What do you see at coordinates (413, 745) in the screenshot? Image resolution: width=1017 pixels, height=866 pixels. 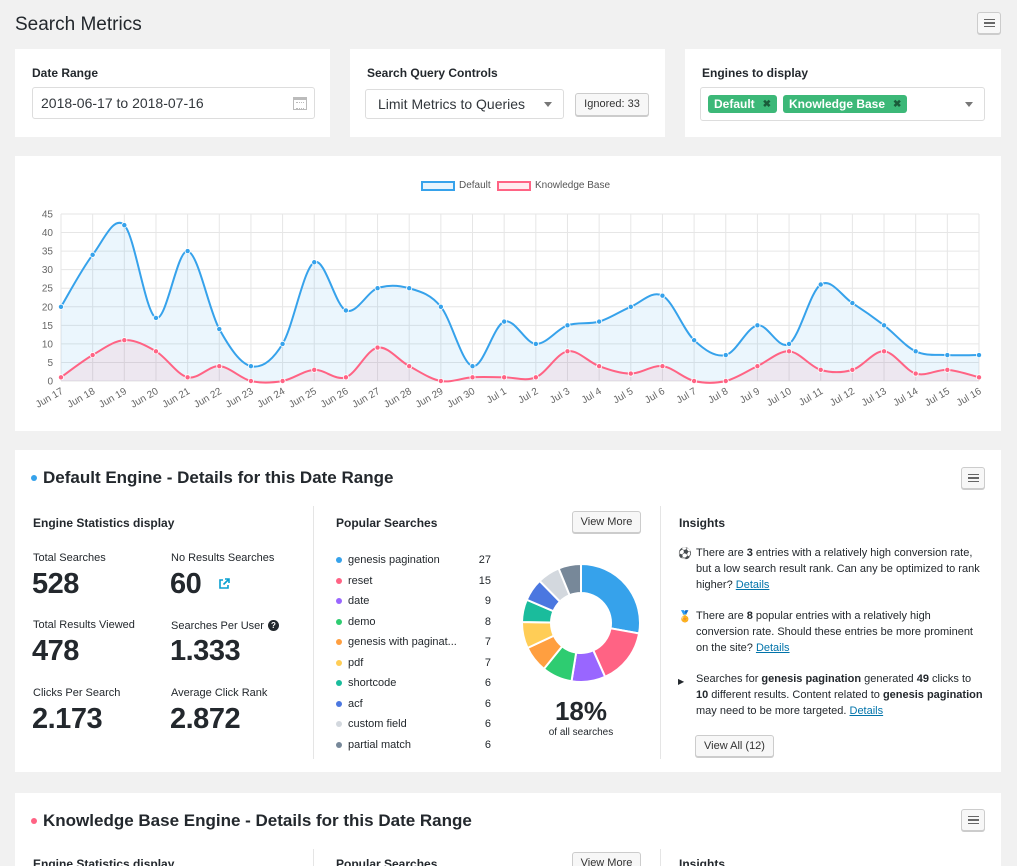 I see `popular-search-row: partial match 6` at bounding box center [413, 745].